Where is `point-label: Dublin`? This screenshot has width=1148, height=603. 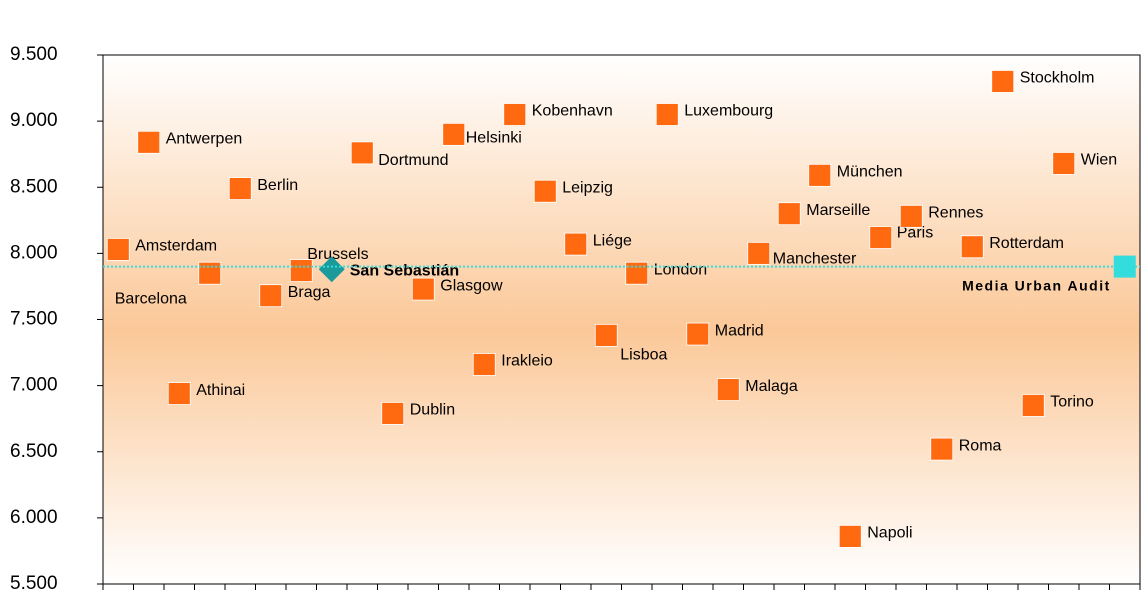 point-label: Dublin is located at coordinates (432, 410).